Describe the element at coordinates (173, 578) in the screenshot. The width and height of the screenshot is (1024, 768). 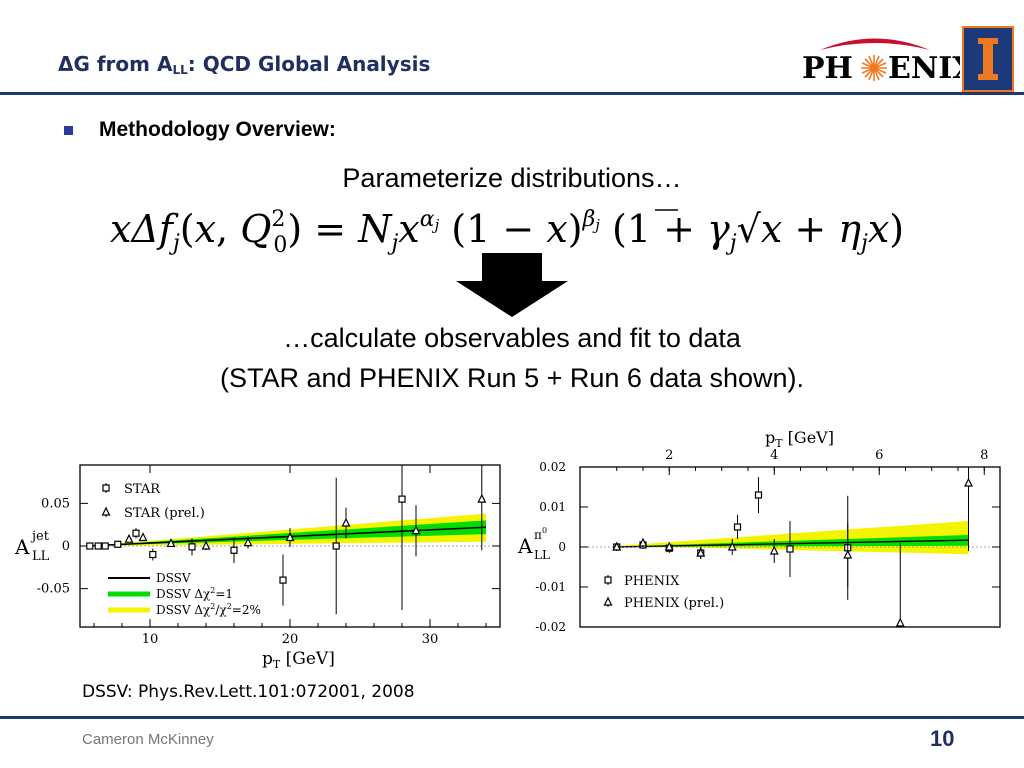
I see `legend-label: DSSV` at that location.